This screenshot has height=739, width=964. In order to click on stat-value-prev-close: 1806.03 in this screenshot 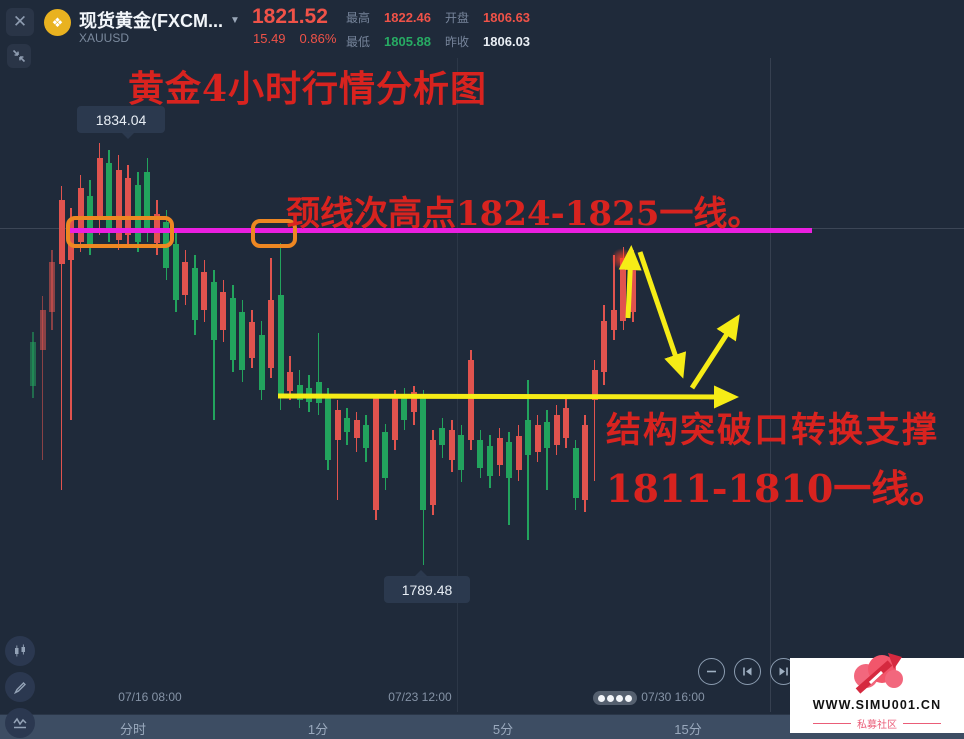, I will do `click(507, 41)`.